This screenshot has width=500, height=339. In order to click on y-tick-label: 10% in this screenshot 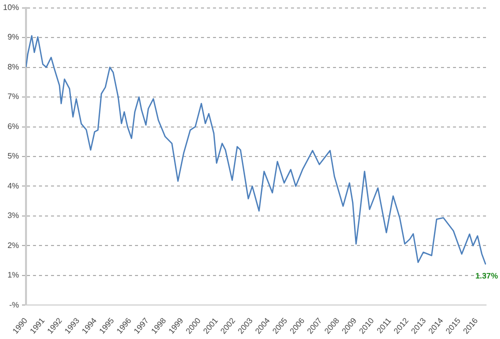, I will do `click(11, 7)`.